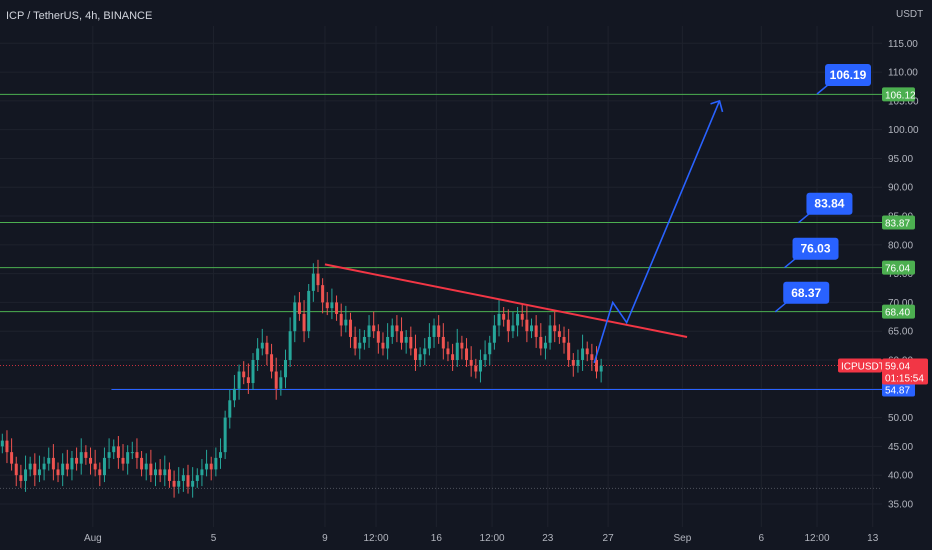  Describe the element at coordinates (900, 418) in the screenshot. I see `y-tick-label: 50.00` at that location.